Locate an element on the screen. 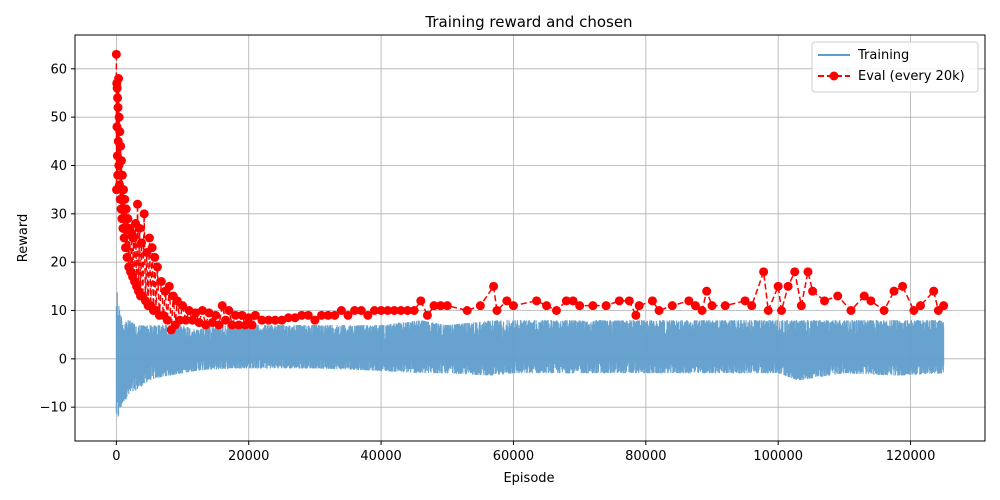 The width and height of the screenshot is (1000, 500). x-tick-label: 20000 is located at coordinates (248, 456).